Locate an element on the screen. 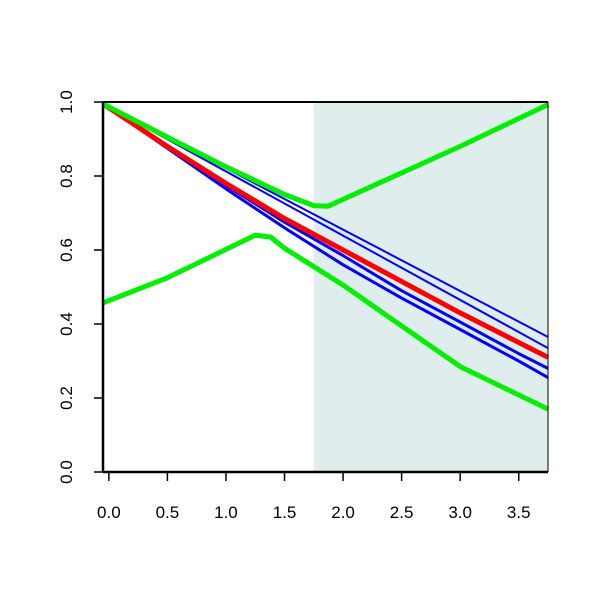  x-tick-label-6: 3.0 is located at coordinates (460, 512).